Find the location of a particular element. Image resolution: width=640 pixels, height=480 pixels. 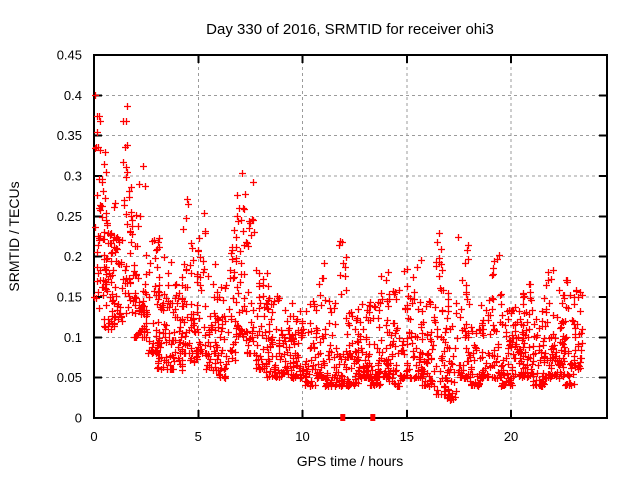

x-tick-label: 5 is located at coordinates (198, 436).